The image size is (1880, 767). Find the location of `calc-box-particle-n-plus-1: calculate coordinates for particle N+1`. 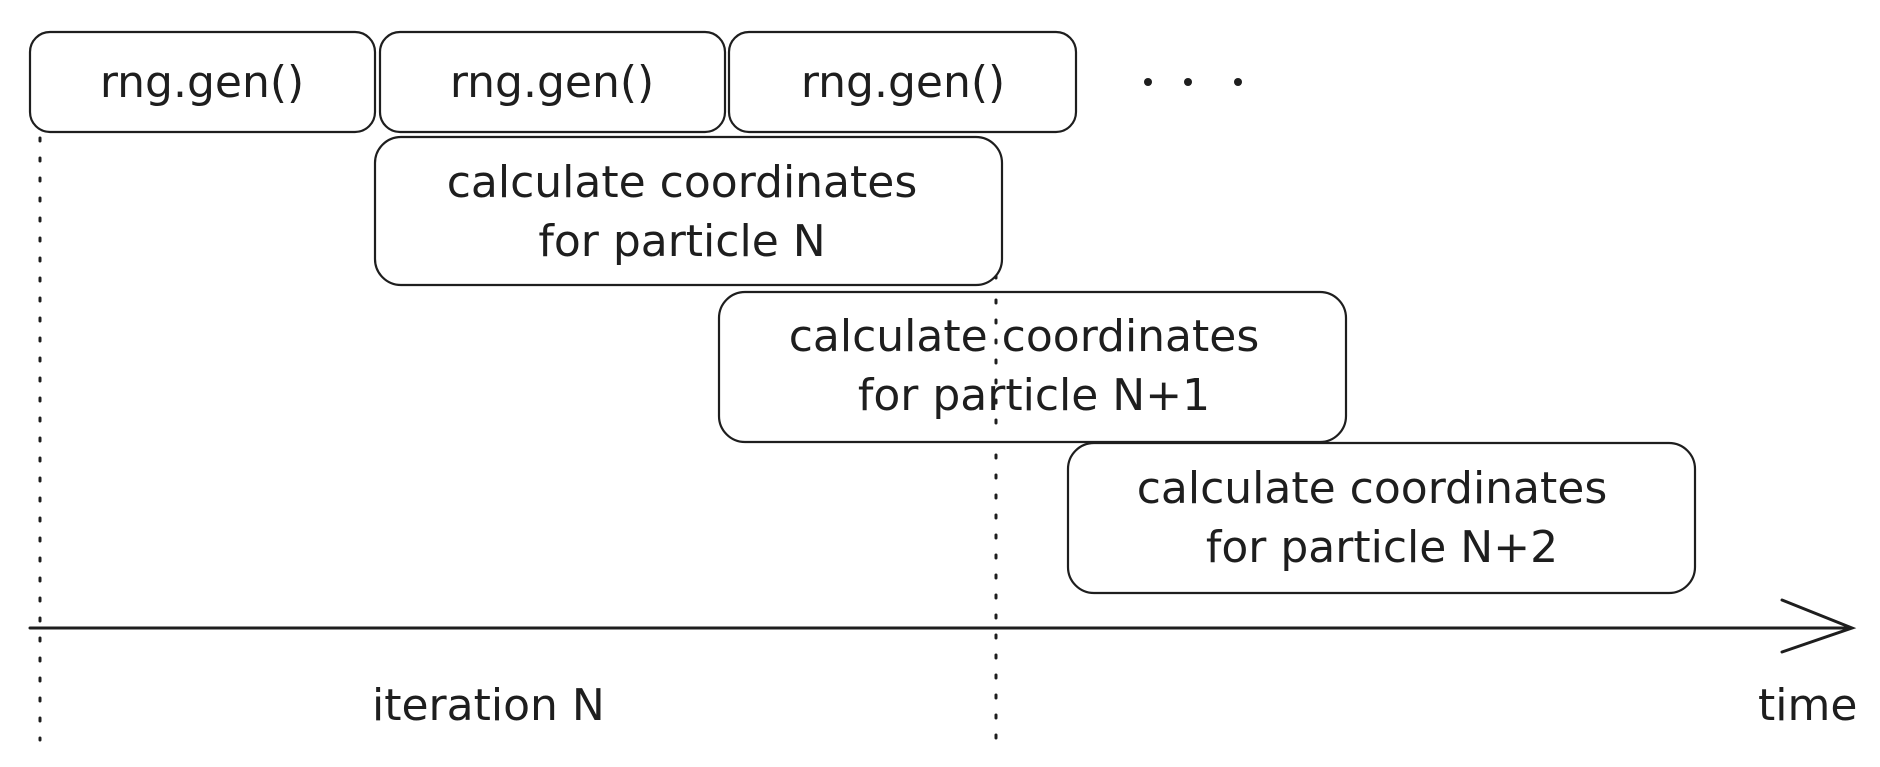

calc-box-particle-n-plus-1: calculate coordinates for particle N+1 is located at coordinates (1032, 367).